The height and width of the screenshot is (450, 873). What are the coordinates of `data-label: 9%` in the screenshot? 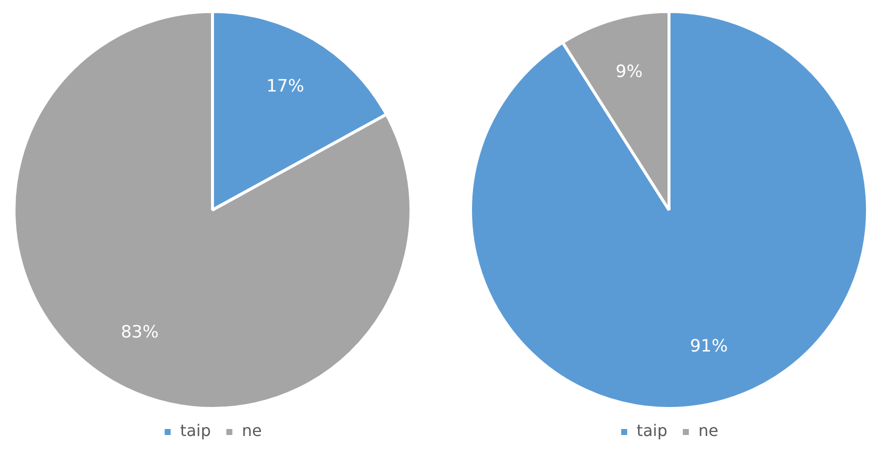 It's located at (629, 72).